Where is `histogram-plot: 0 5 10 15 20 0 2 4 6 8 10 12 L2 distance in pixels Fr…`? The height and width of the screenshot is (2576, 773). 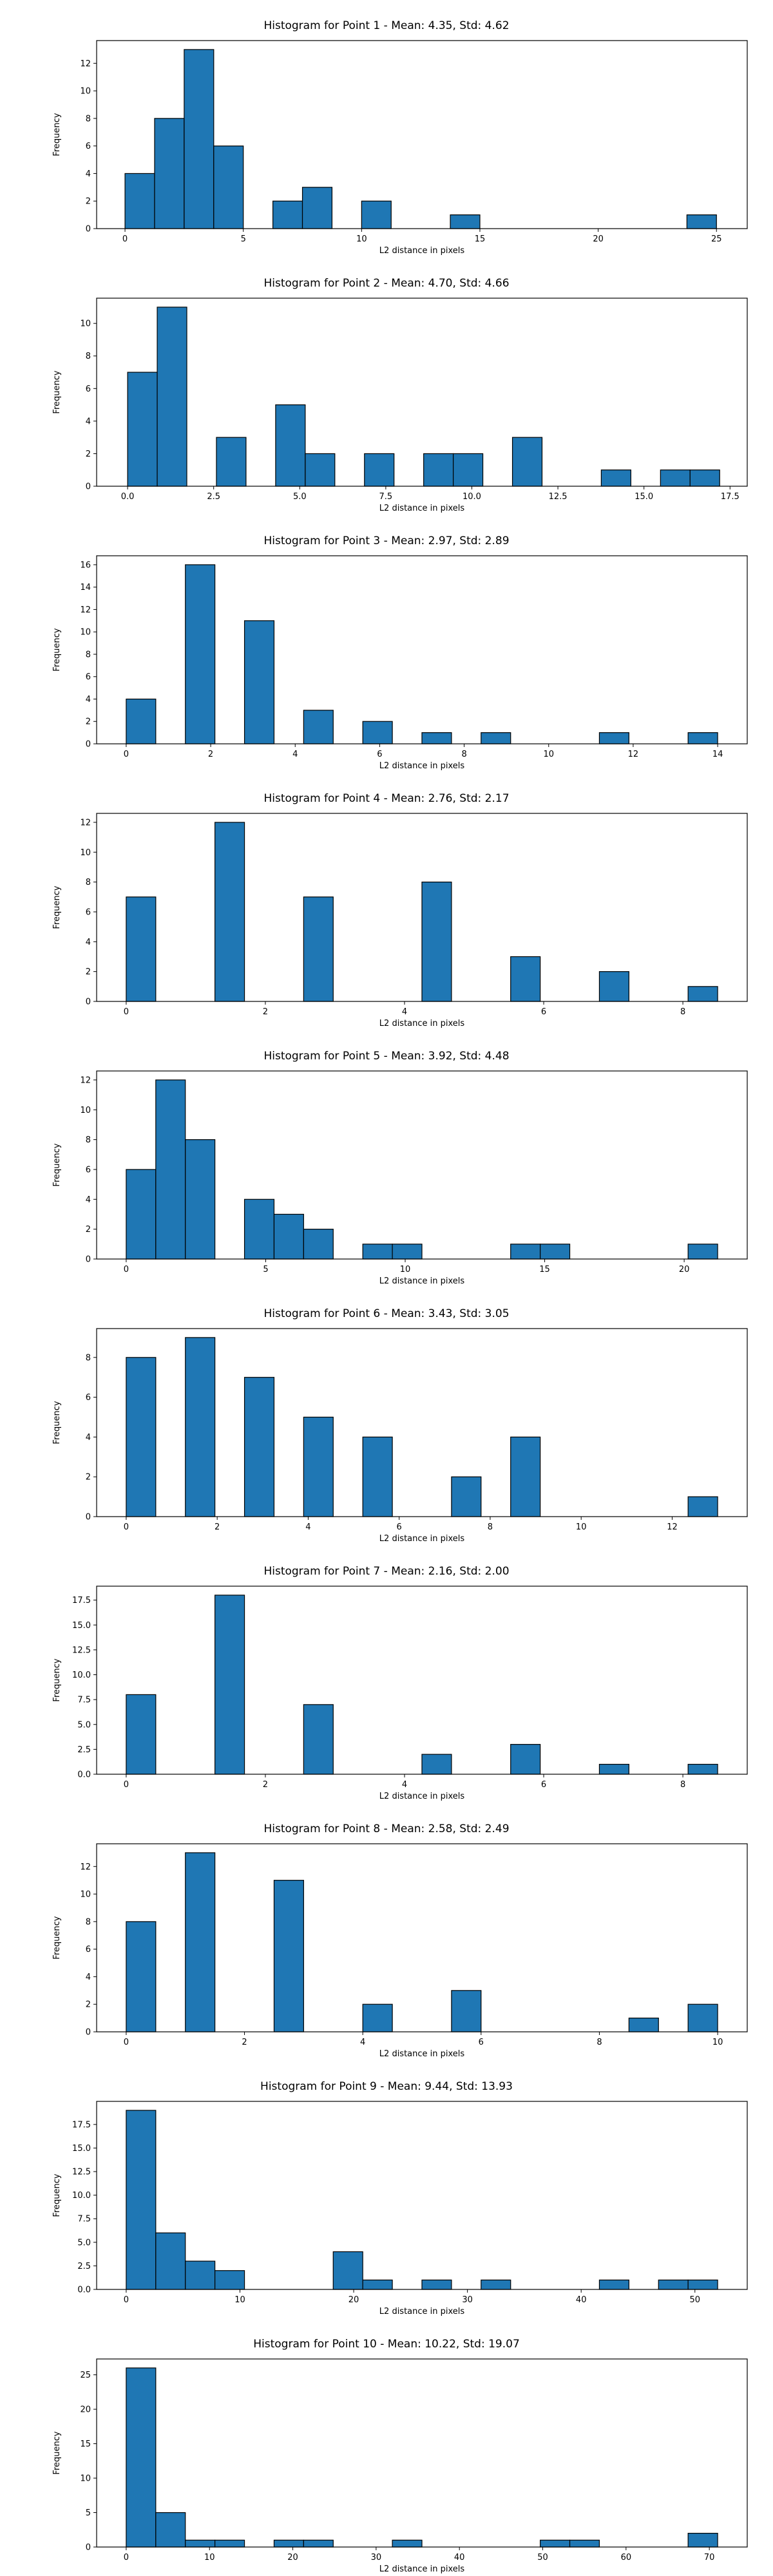
histogram-plot: 0 5 10 15 20 0 2 4 6 8 10 12 L2 distance in pixels Fr… is located at coordinates (400, 1178).